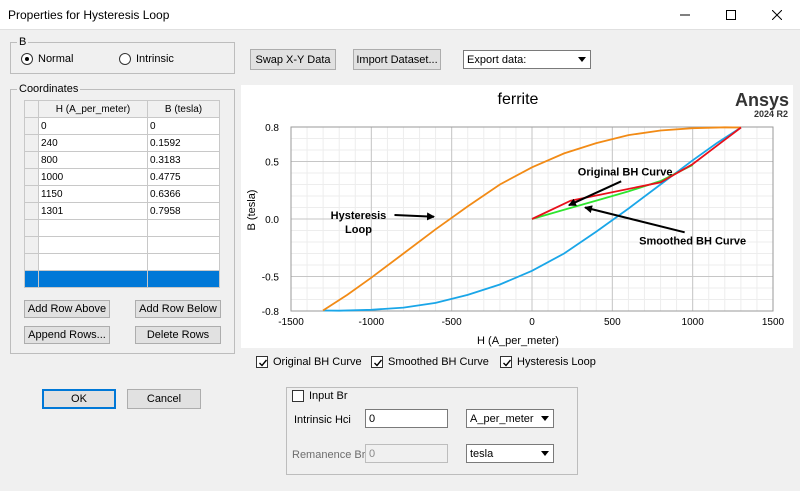  Describe the element at coordinates (93, 143) in the screenshot. I see `cell-h: 240` at that location.